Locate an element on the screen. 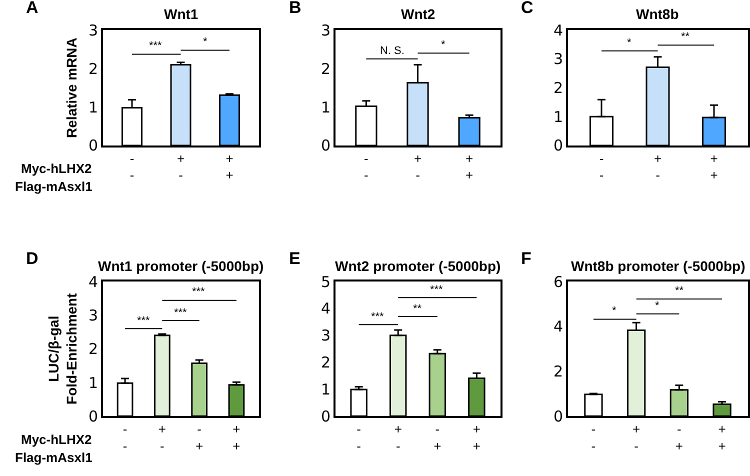 Image resolution: width=750 pixels, height=476 pixels. text: F is located at coordinates (526, 258).